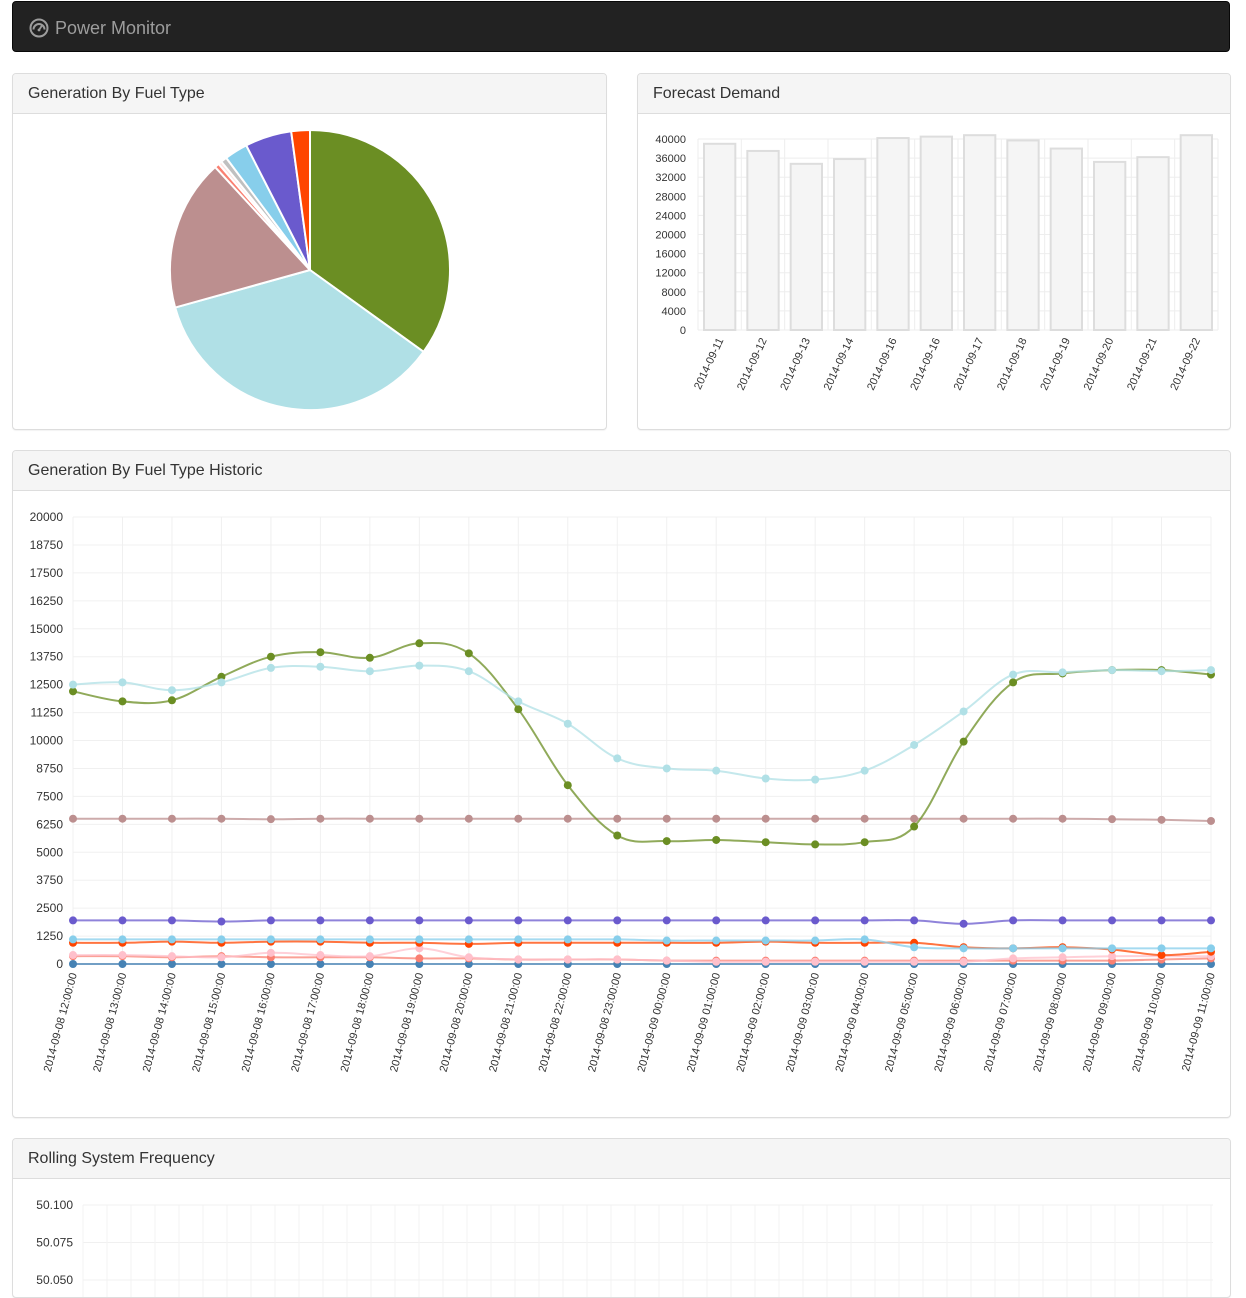 The image size is (1246, 1298). What do you see at coordinates (969, 364) in the screenshot?
I see `x-tick-label: 2014-09-17` at bounding box center [969, 364].